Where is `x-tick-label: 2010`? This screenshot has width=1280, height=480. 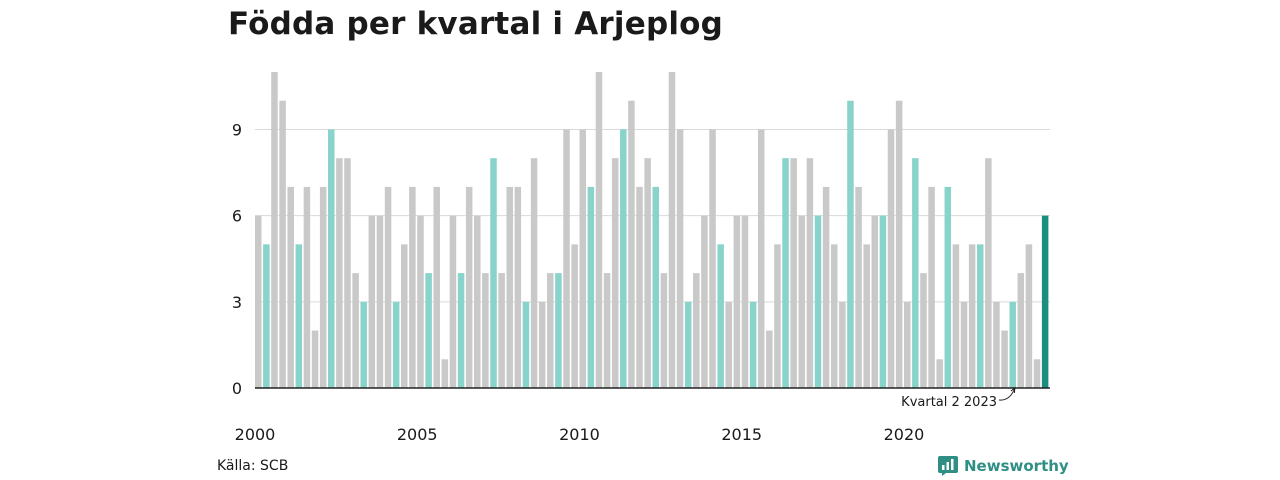
x-tick-label: 2010 is located at coordinates (579, 434).